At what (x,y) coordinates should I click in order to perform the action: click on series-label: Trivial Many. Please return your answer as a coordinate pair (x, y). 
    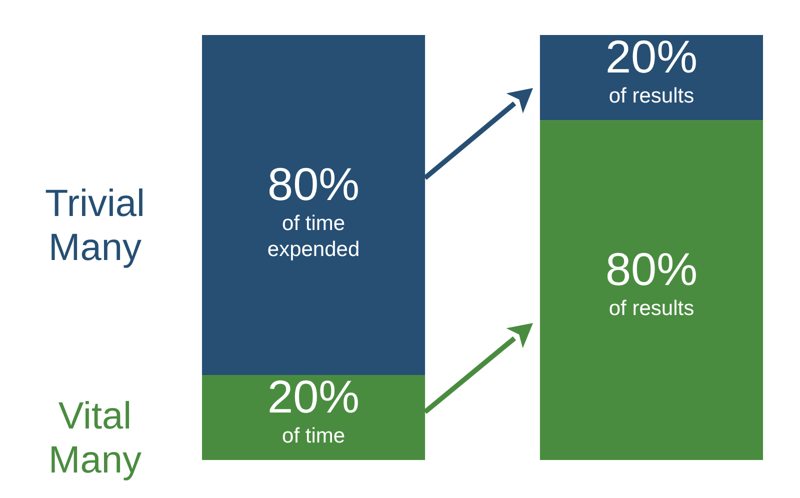
    Looking at the image, I should click on (95, 226).